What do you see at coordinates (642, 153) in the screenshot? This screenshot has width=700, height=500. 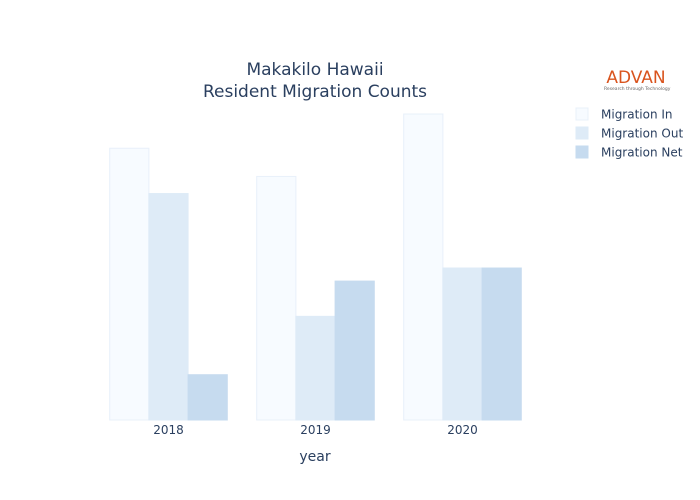 I see `legend-label: Migration Net` at bounding box center [642, 153].